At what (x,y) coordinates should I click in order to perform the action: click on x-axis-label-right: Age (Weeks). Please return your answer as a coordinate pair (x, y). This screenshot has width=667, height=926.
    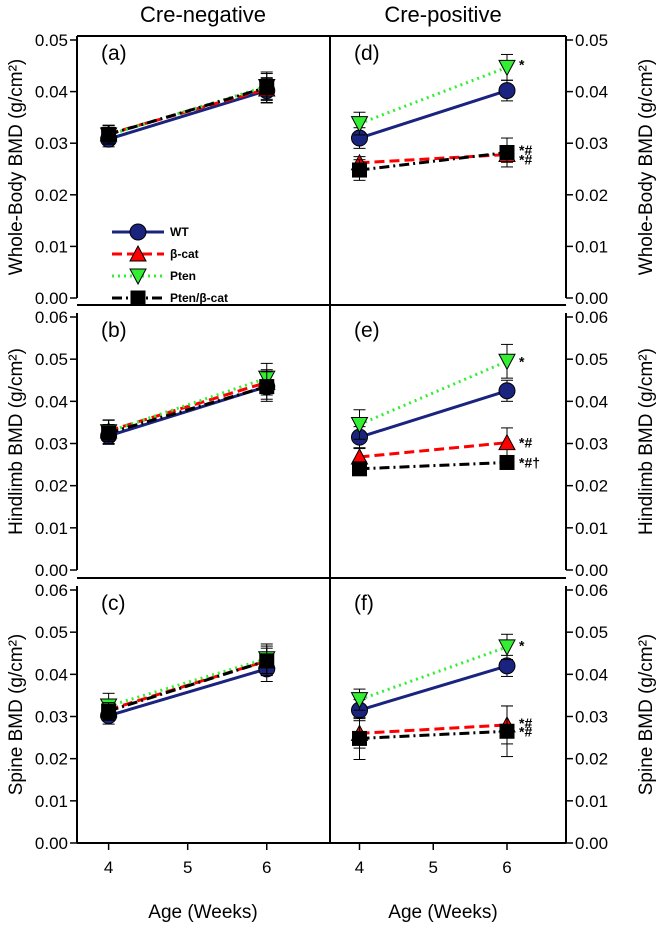
    Looking at the image, I should click on (442, 912).